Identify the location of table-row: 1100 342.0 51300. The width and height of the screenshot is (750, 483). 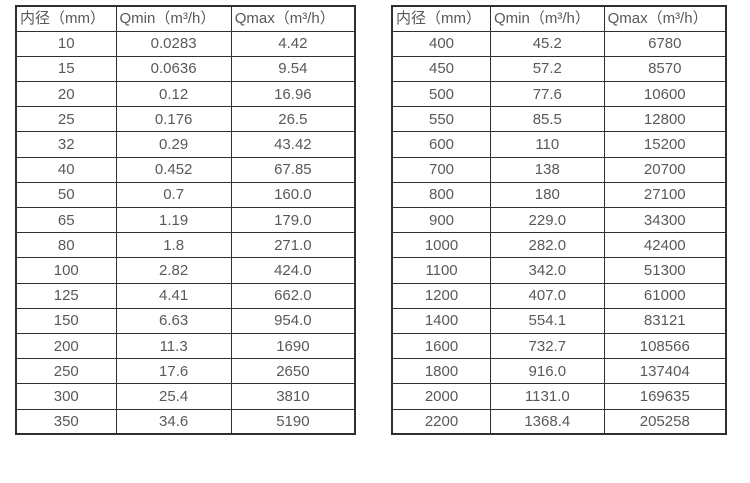
(559, 270).